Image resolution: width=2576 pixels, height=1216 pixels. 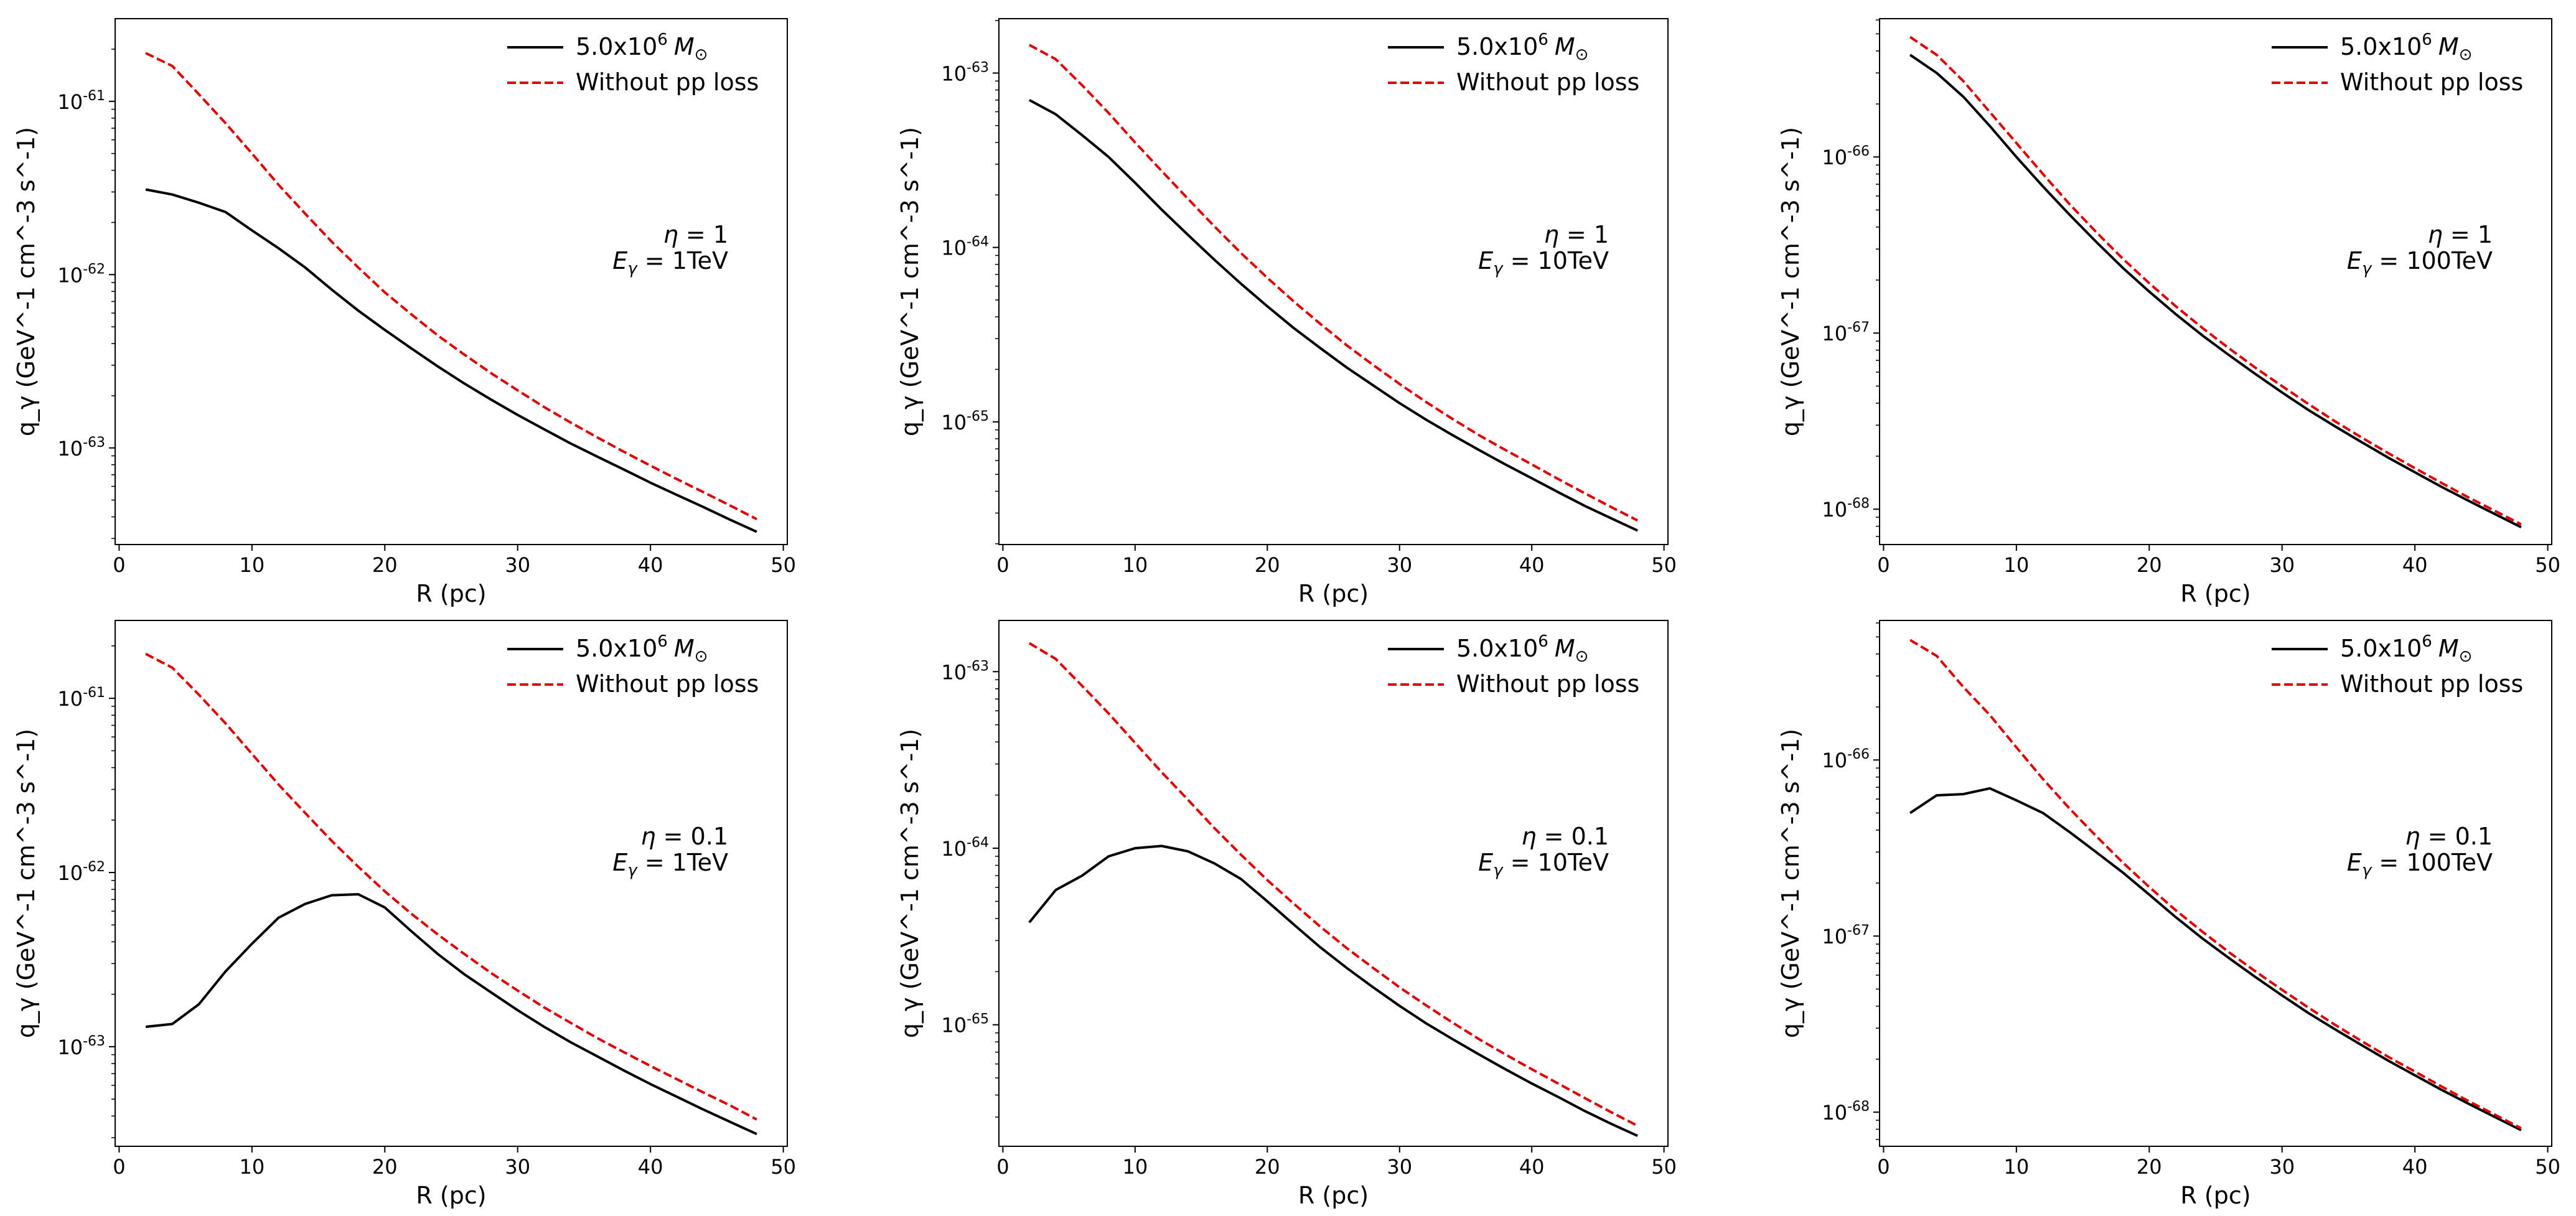 What do you see at coordinates (1846, 332) in the screenshot?
I see `y-tick-label: 10-67` at bounding box center [1846, 332].